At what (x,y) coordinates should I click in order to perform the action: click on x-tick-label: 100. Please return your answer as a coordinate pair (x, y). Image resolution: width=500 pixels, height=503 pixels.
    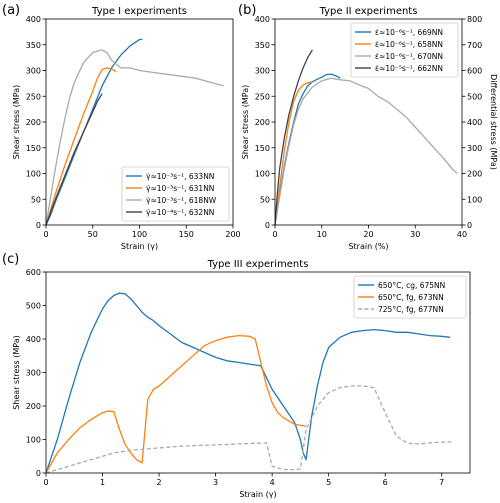
    Looking at the image, I should click on (139, 234).